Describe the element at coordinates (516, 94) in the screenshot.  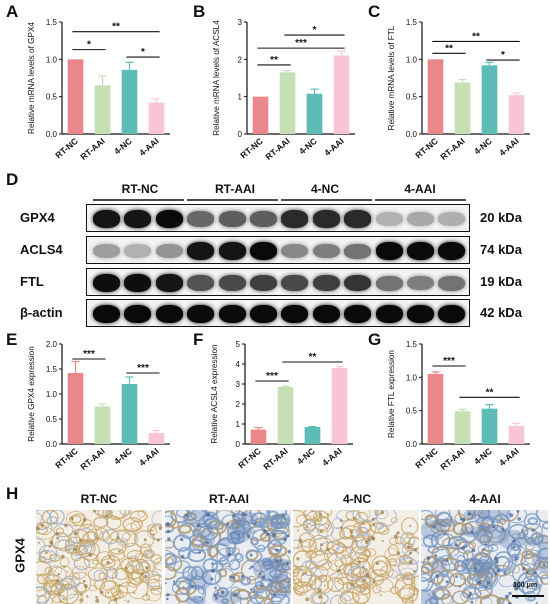
I see `chart-c-errorbar-4-aai` at that location.